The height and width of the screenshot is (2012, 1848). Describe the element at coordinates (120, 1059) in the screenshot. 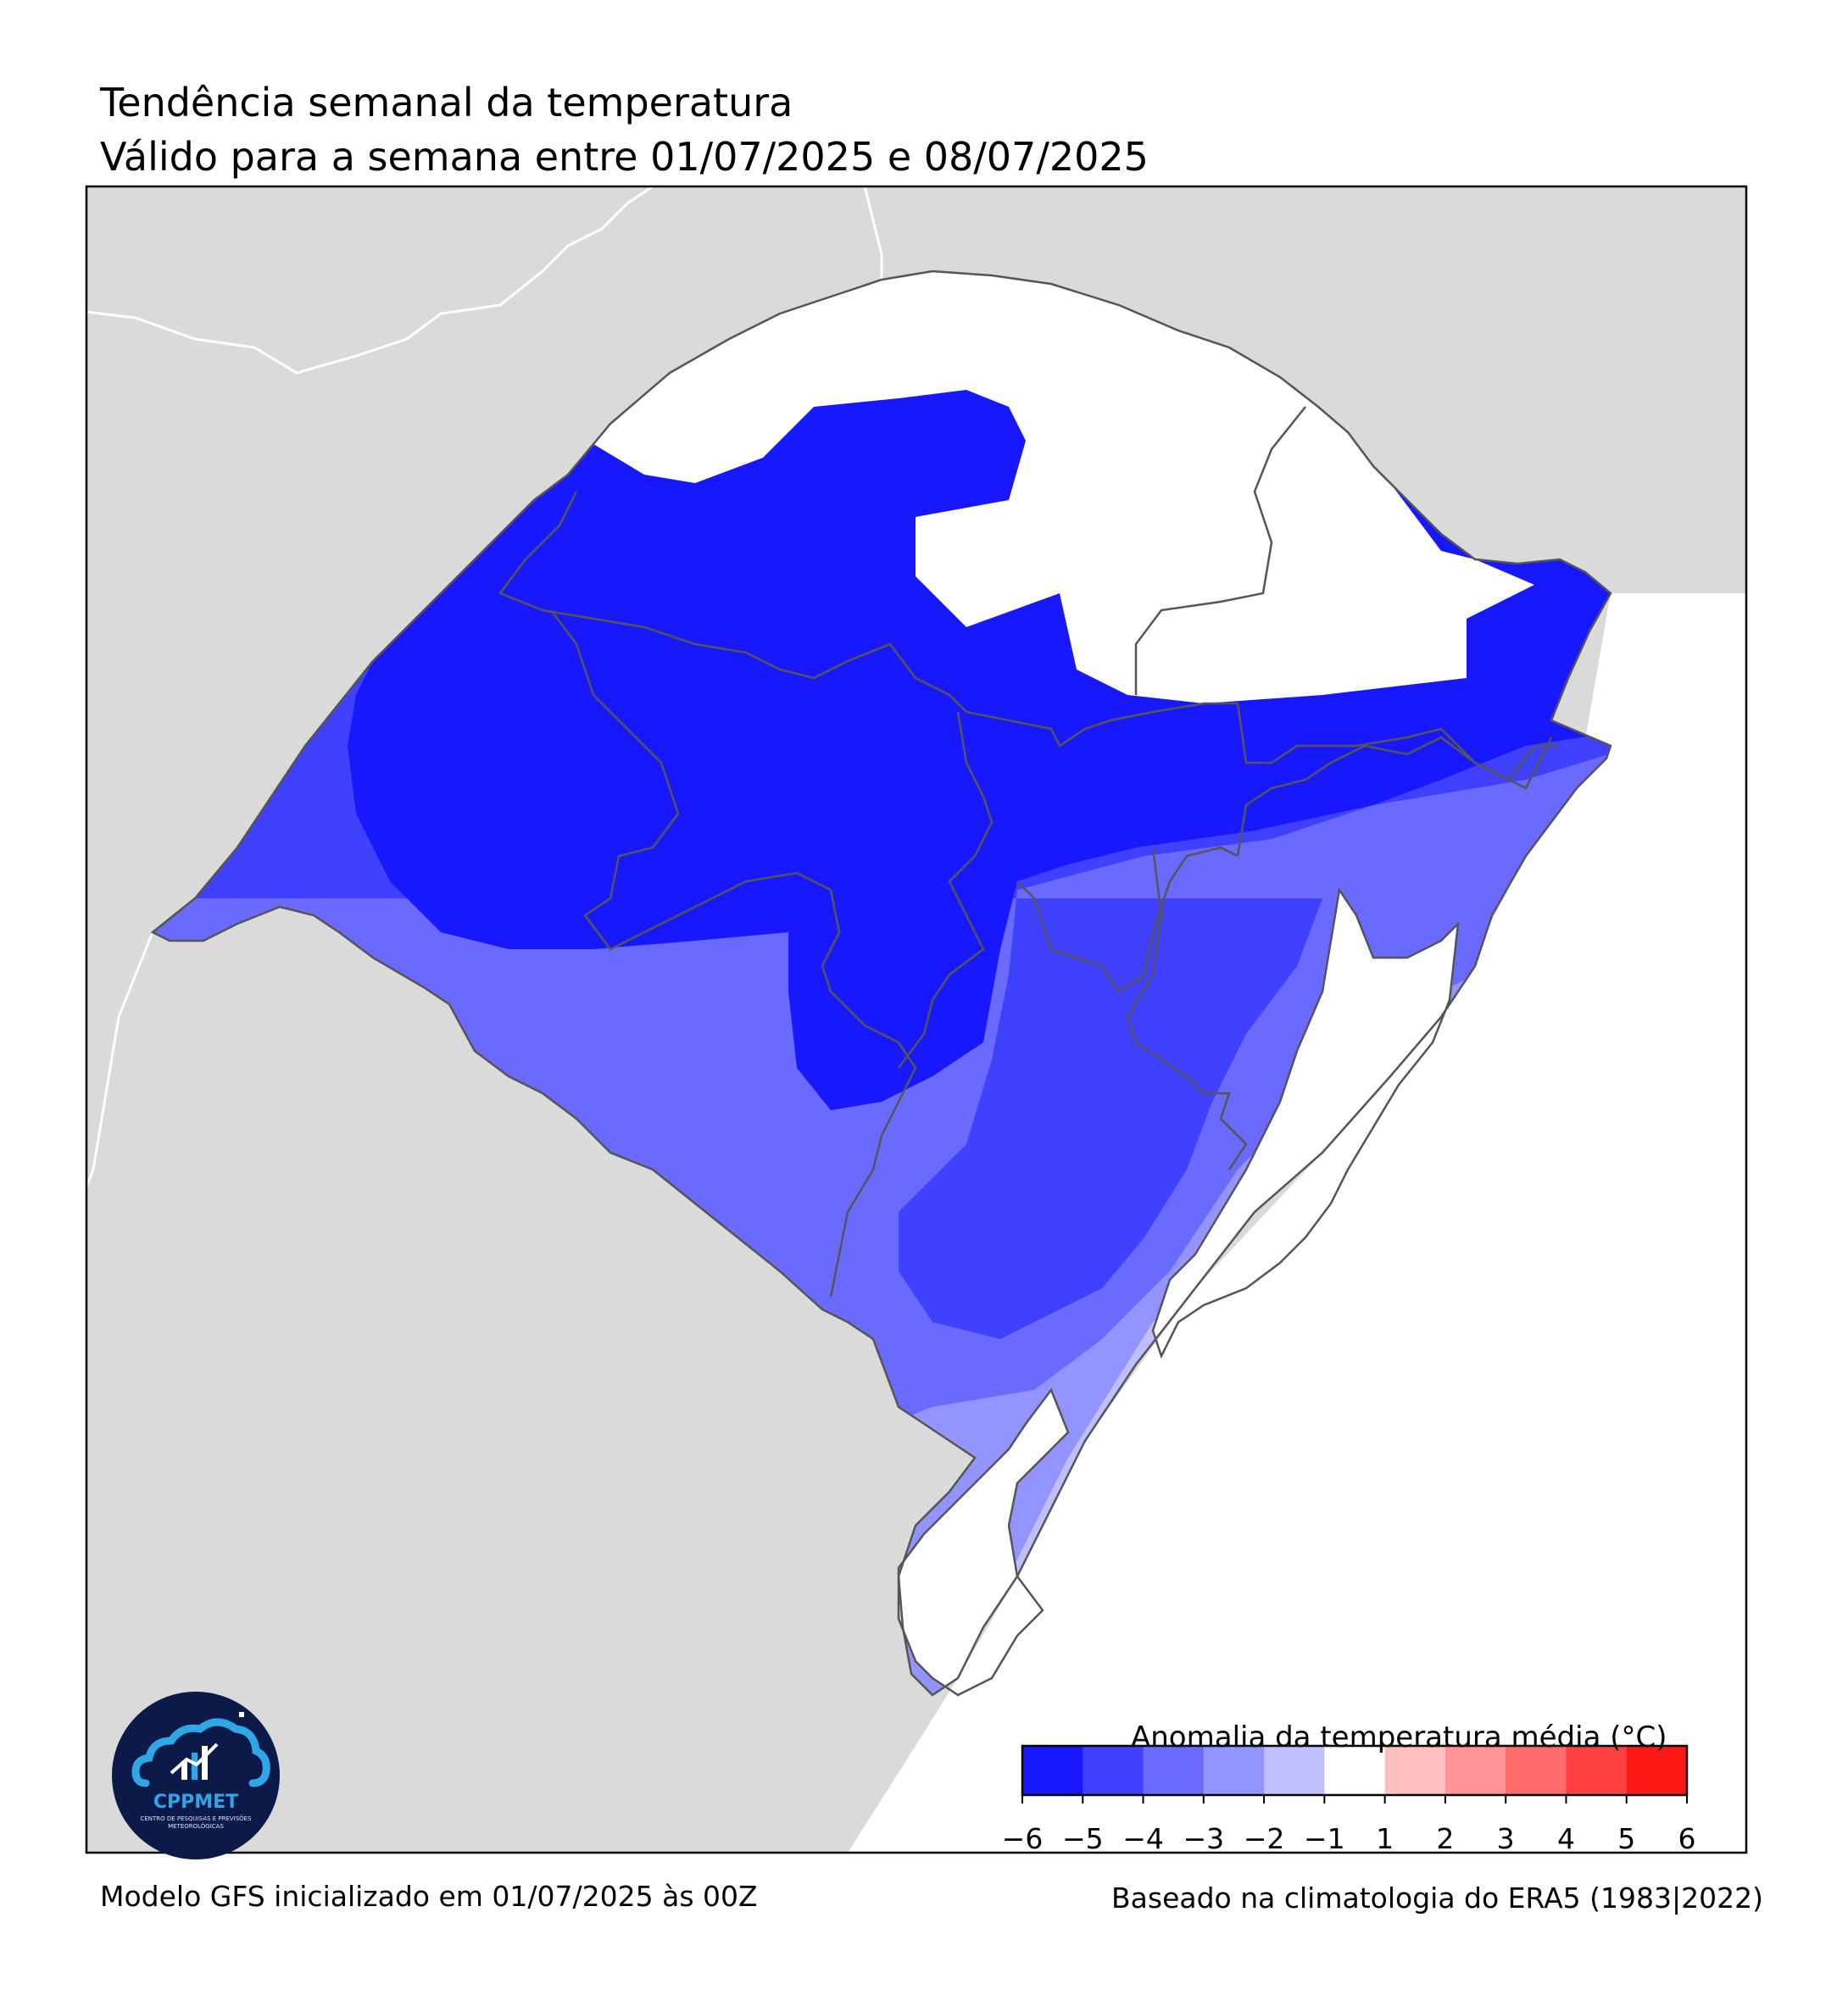

I see `country-border-west` at that location.